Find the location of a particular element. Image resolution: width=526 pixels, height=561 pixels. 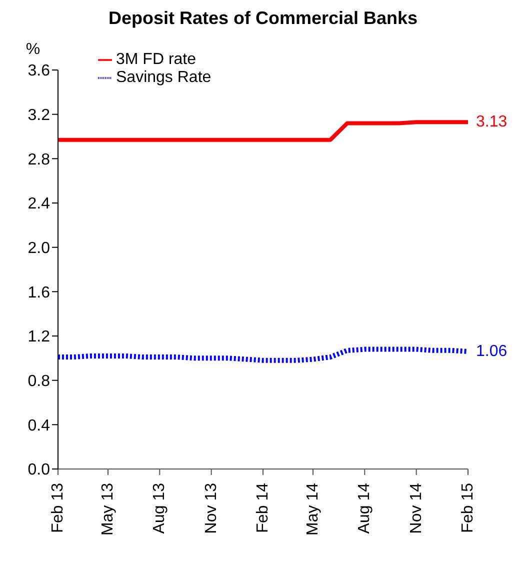

data-label: 1.06 is located at coordinates (492, 351).